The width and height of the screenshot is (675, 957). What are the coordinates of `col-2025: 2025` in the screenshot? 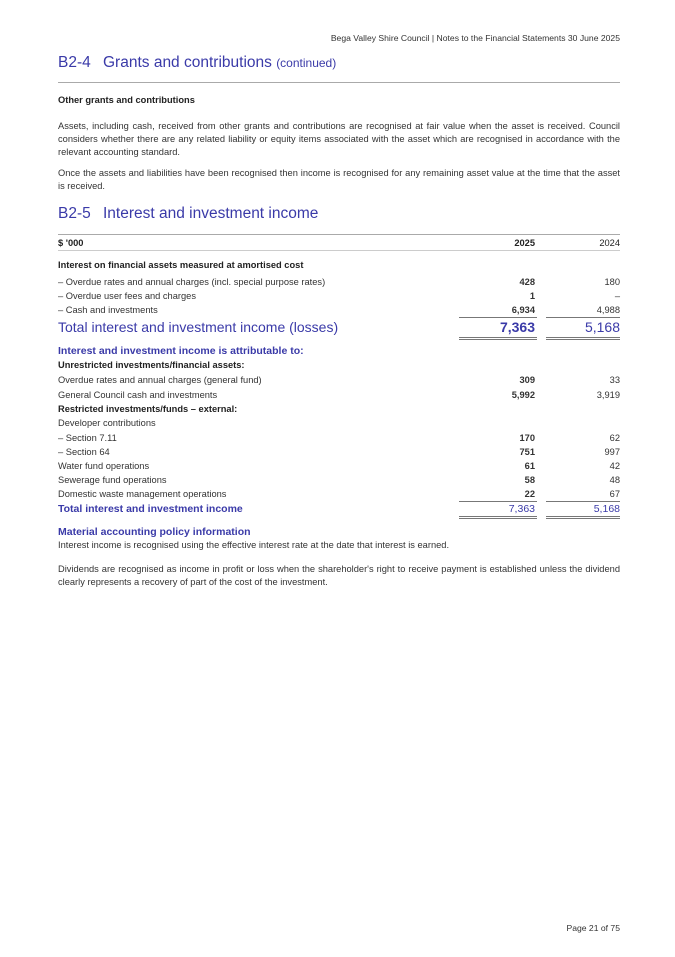 It's located at (524, 243).